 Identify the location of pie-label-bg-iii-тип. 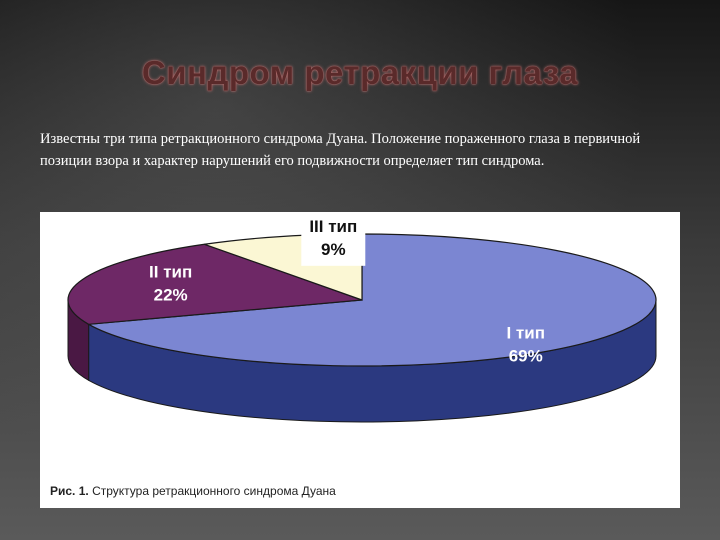
(333, 240).